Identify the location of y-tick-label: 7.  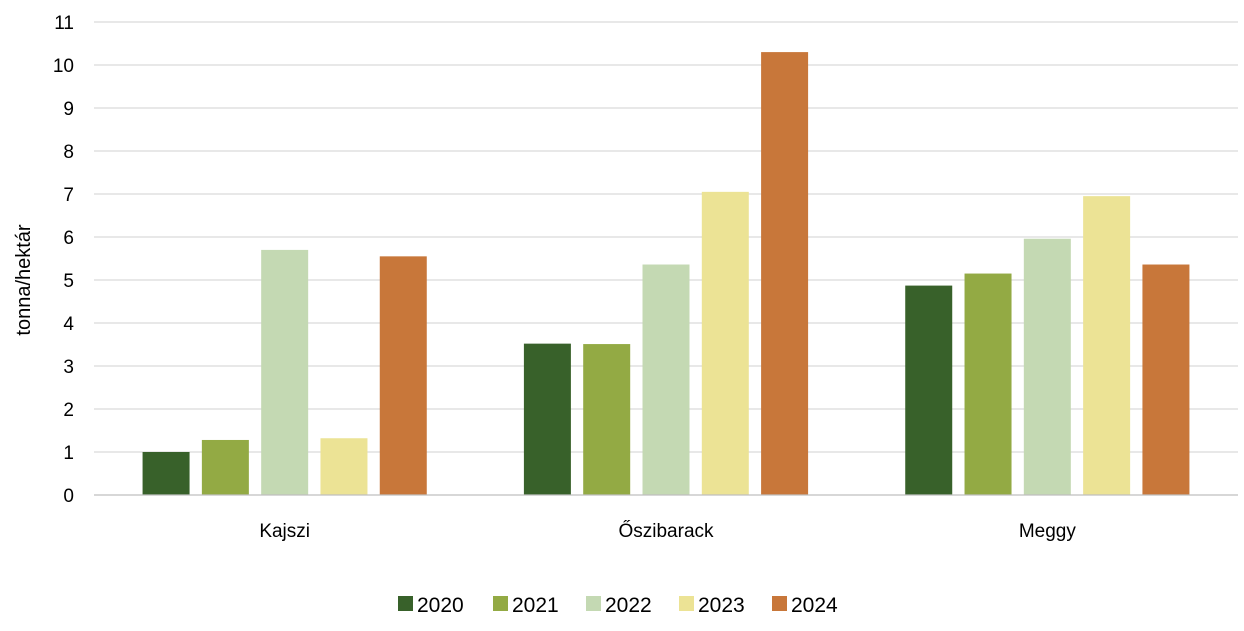
(68, 195).